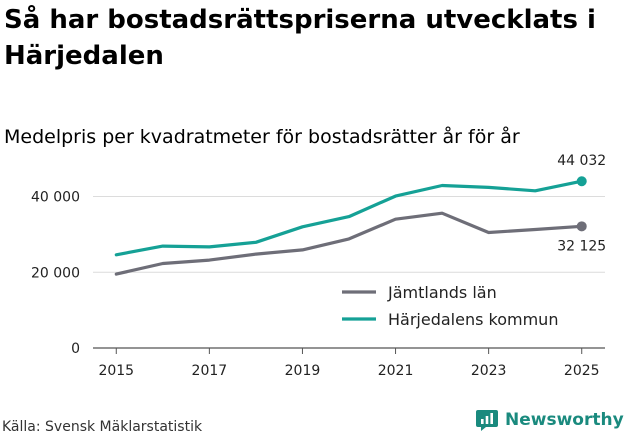 The height and width of the screenshot is (439, 631). I want to click on x-tick-label: 2017, so click(210, 371).